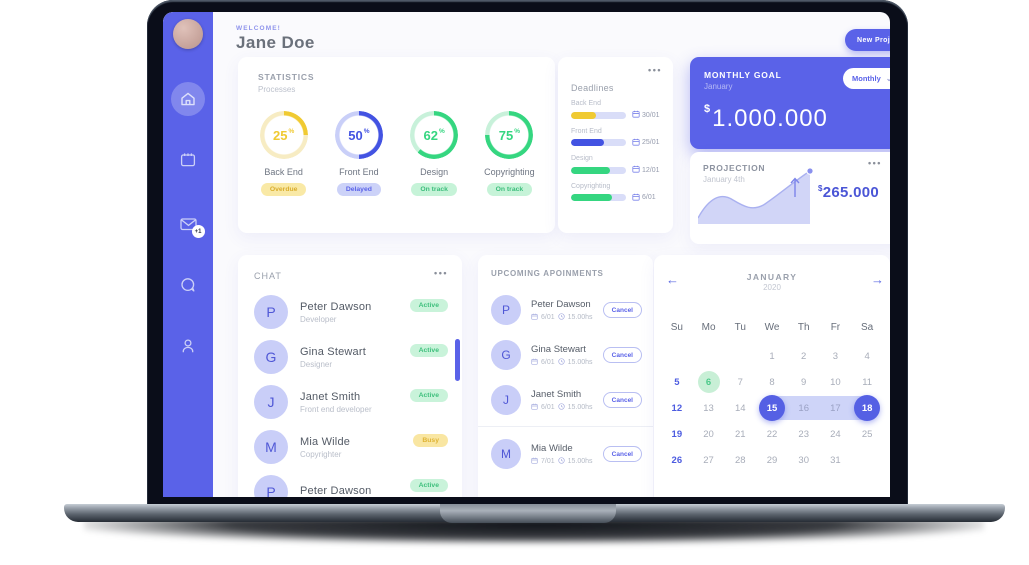  I want to click on calendar-day-cell: 15, so click(772, 408).